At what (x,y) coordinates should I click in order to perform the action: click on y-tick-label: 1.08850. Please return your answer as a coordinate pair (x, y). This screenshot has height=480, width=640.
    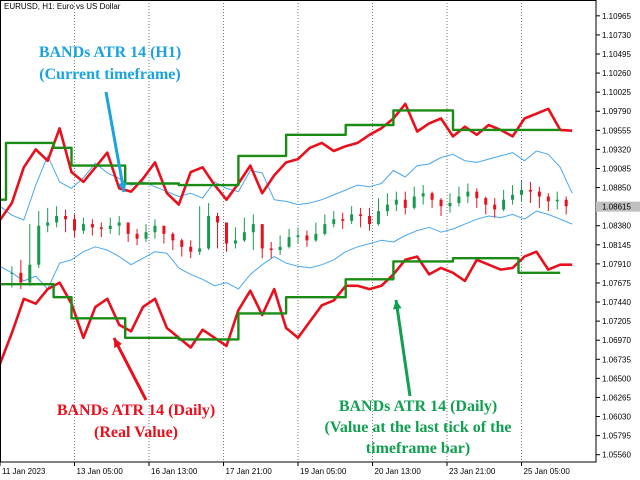
    Looking at the image, I should click on (616, 188).